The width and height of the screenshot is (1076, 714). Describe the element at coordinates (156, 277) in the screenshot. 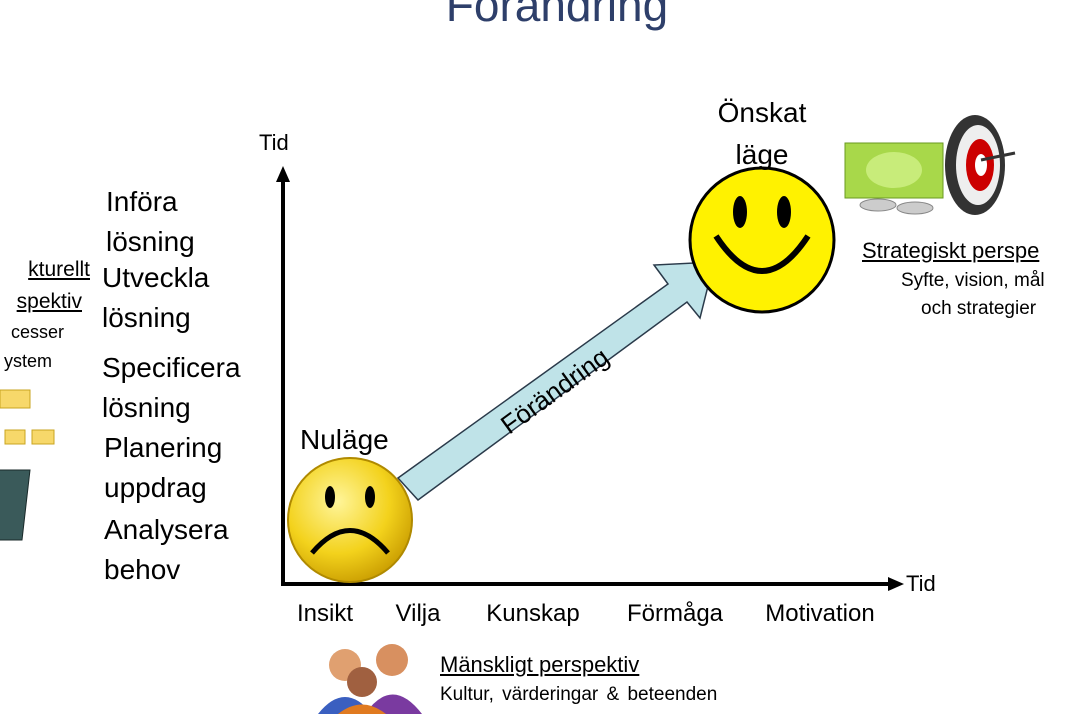

I see `step-line: Utveckla` at that location.